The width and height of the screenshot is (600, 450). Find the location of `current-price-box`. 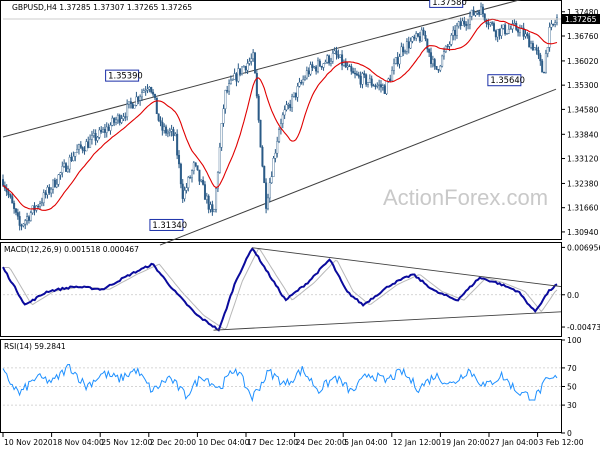

current-price-box is located at coordinates (581, 19).